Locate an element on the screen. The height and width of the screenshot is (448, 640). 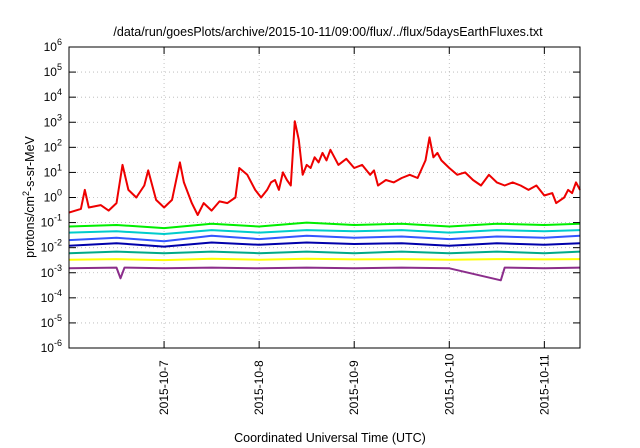
y-tick-label-exponent: 6 is located at coordinates (59, 42).